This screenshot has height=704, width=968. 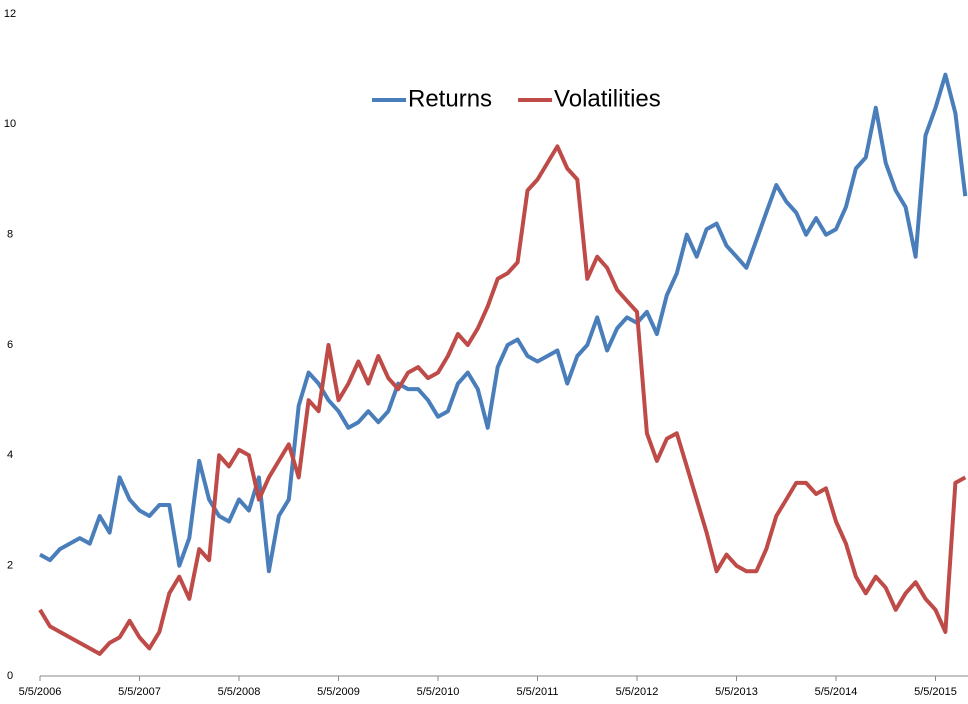 I want to click on x-tick-label: 5/5/2015, so click(x=935, y=692).